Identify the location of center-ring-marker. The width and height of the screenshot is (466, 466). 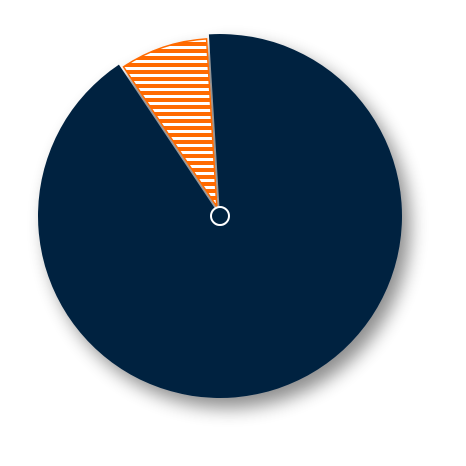
(220, 216).